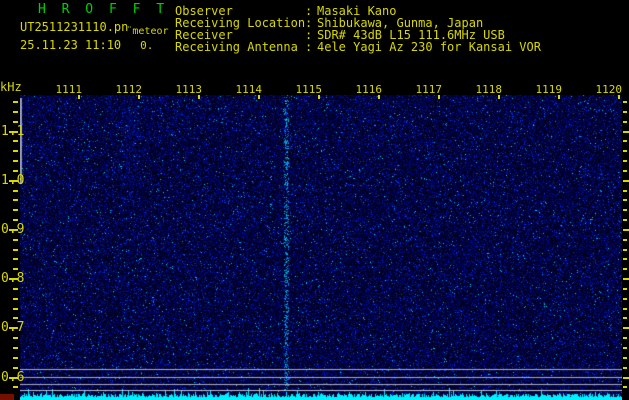 This screenshot has height=400, width=629. I want to click on x-tick-label: 1118, so click(489, 89).